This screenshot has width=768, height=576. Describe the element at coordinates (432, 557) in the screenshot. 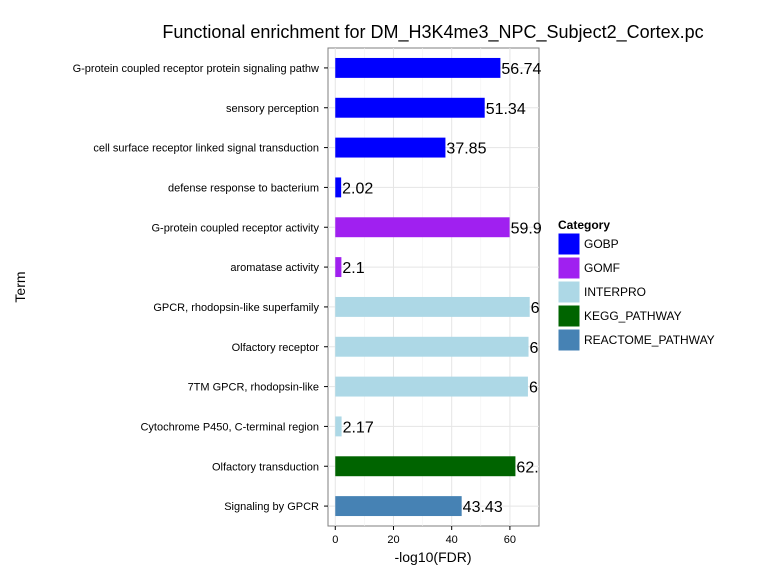

I see `x-axis-label: -log10(FDR)` at that location.